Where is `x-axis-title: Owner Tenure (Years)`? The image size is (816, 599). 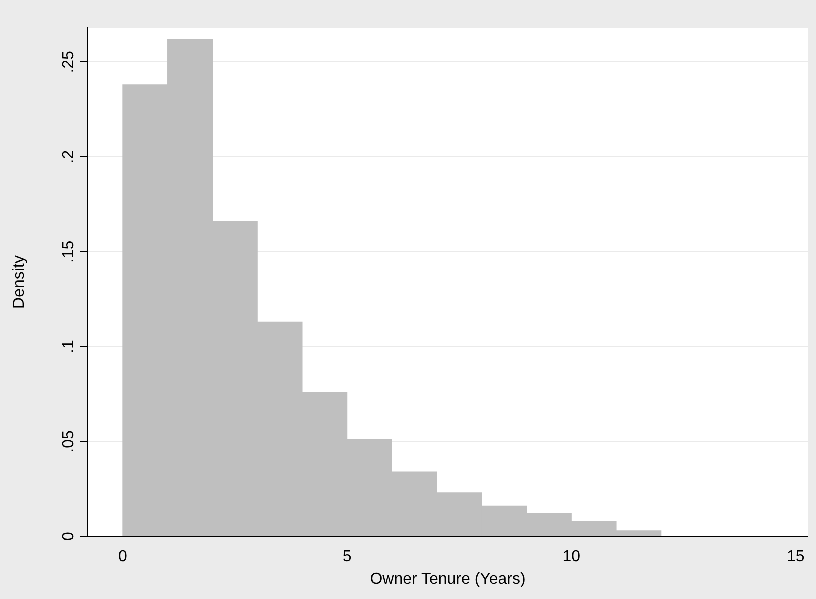 x-axis-title: Owner Tenure (Years) is located at coordinates (448, 579).